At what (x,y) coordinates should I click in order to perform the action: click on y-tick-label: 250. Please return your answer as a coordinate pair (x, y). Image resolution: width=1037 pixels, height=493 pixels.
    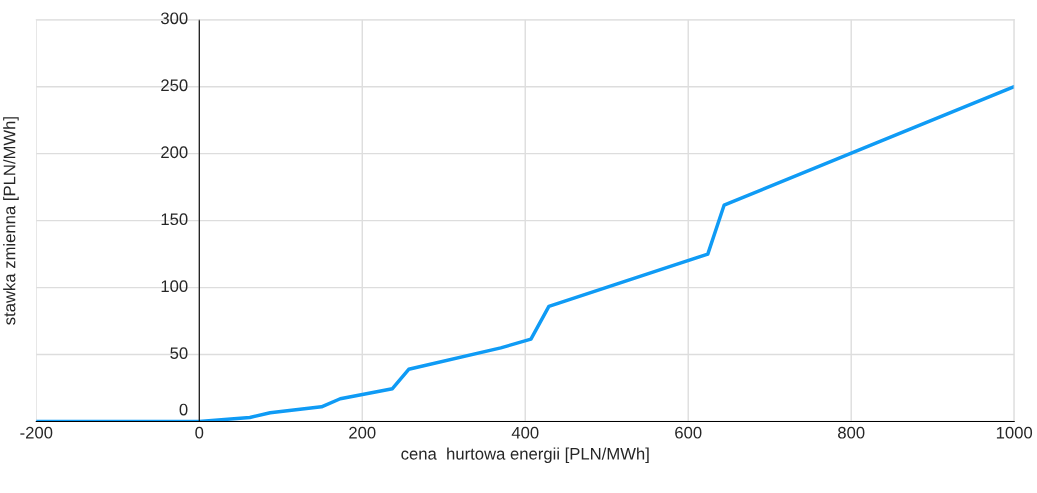
    Looking at the image, I should click on (174, 85).